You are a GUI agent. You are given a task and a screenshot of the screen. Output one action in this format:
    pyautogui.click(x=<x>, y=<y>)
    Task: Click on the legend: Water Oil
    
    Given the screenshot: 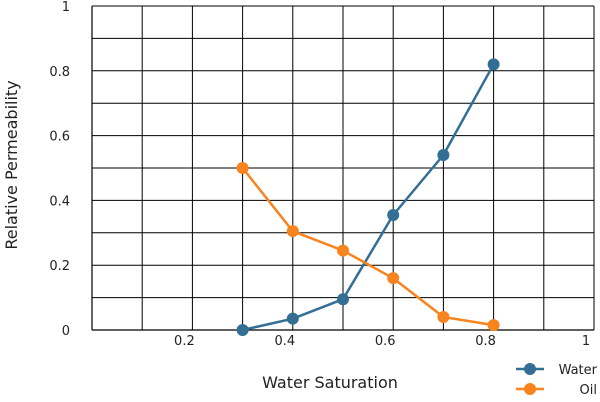 What is the action you would take?
    pyautogui.click(x=557, y=380)
    